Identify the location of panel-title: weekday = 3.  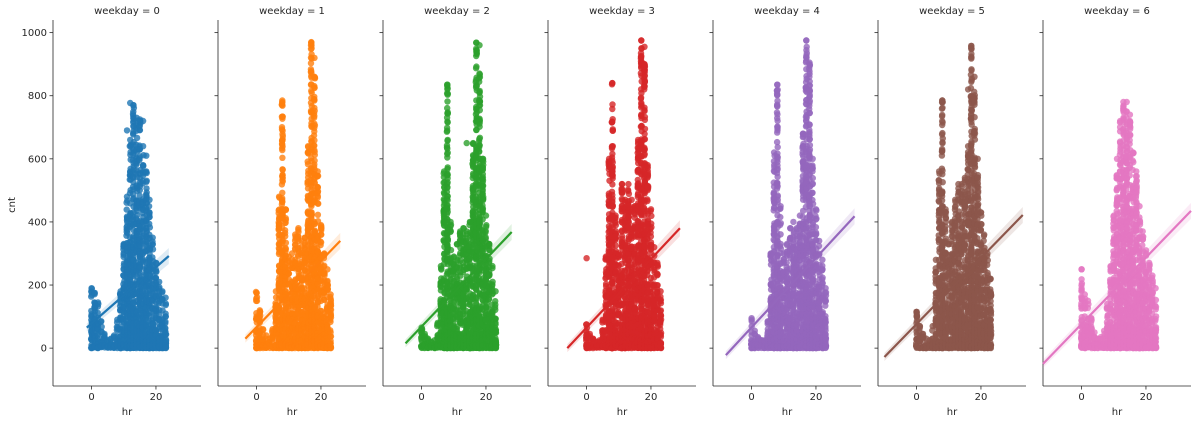
(622, 11).